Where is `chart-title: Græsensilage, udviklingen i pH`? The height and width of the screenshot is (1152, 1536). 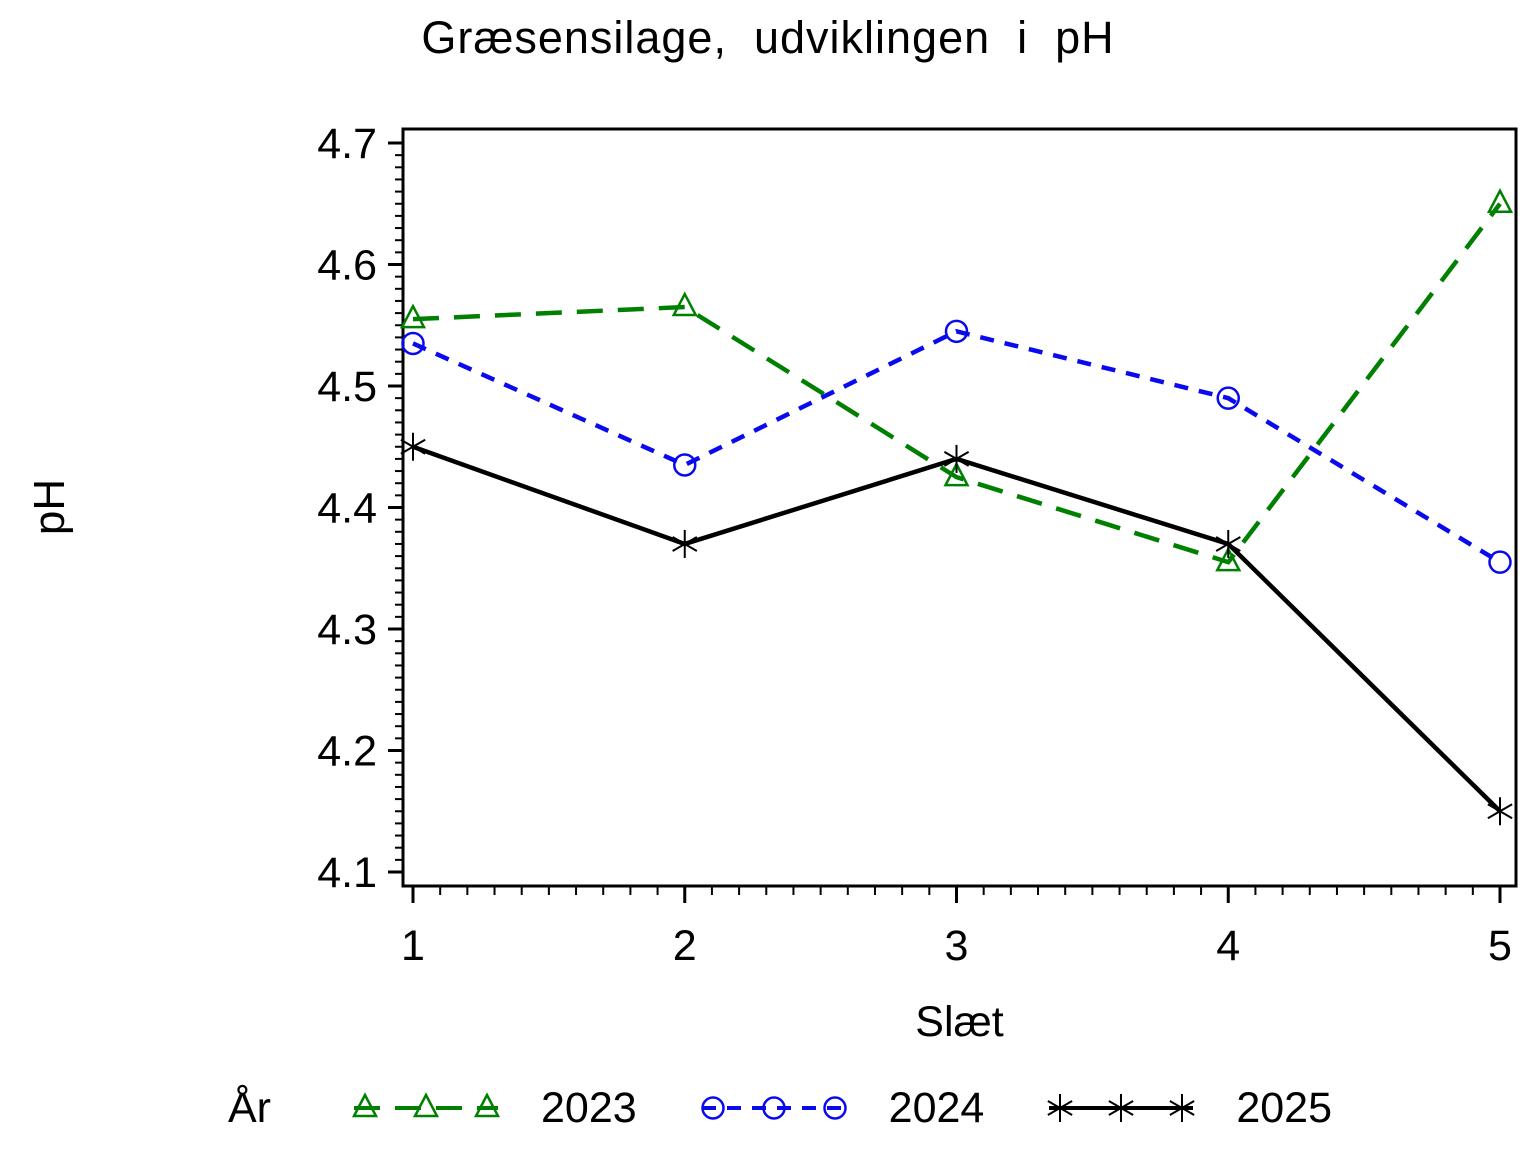 chart-title: Græsensilage, udviklingen i pH is located at coordinates (768, 37).